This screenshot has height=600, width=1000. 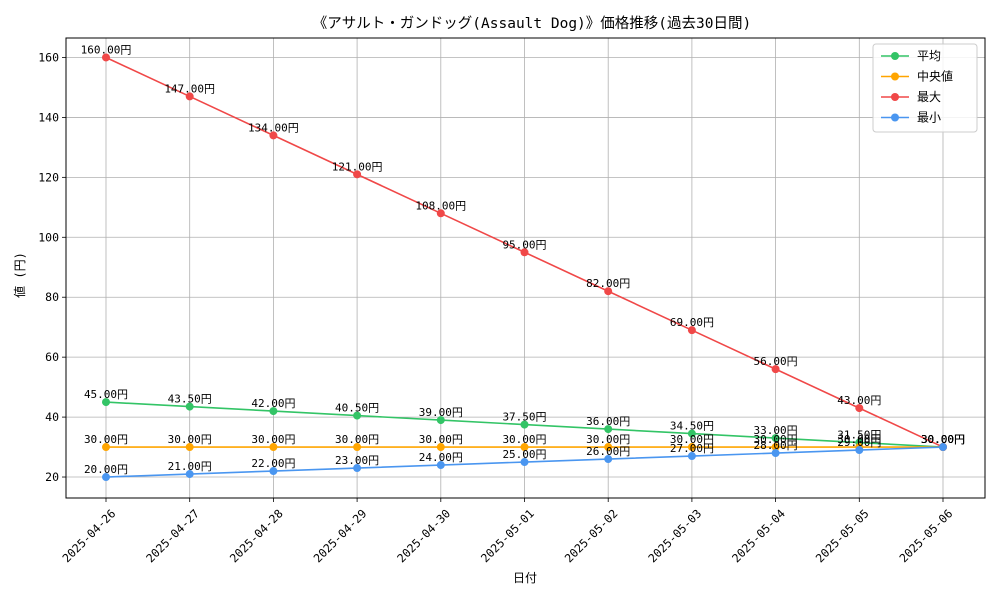 I want to click on data-label: 95.00円, so click(x=524, y=244).